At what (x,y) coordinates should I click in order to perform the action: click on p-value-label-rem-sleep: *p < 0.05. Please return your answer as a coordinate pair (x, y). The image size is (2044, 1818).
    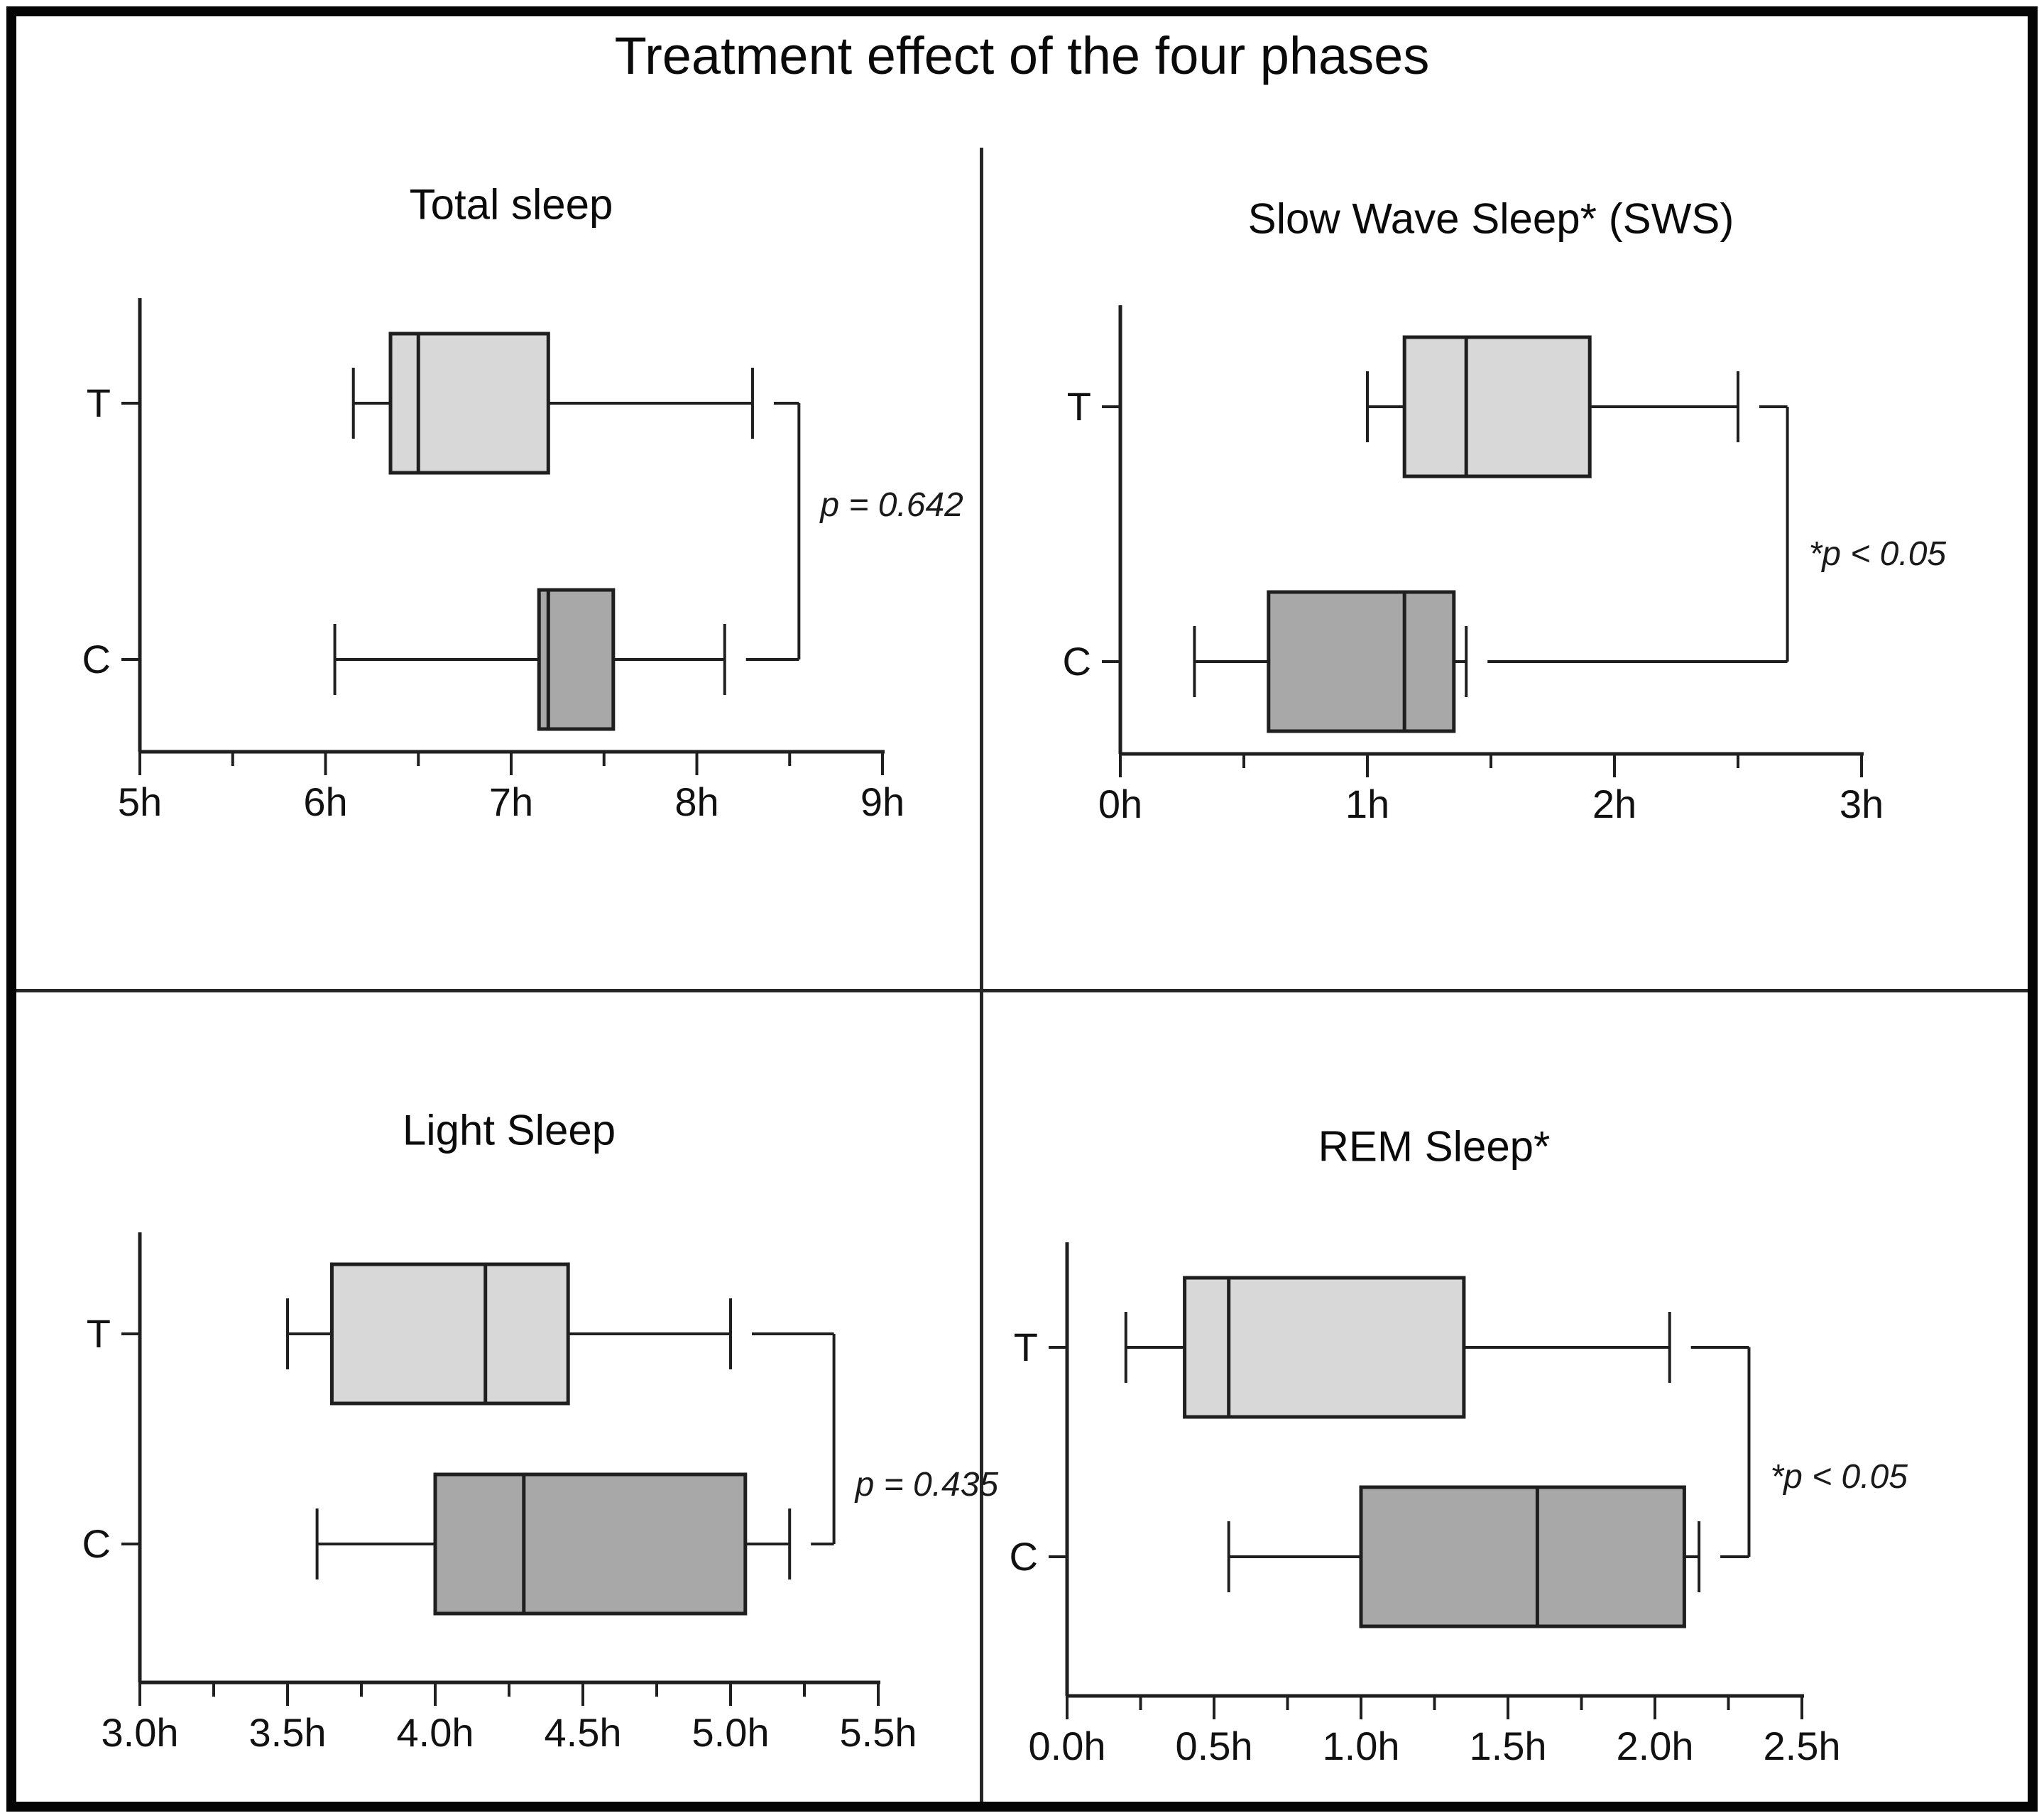
    Looking at the image, I should click on (1839, 1476).